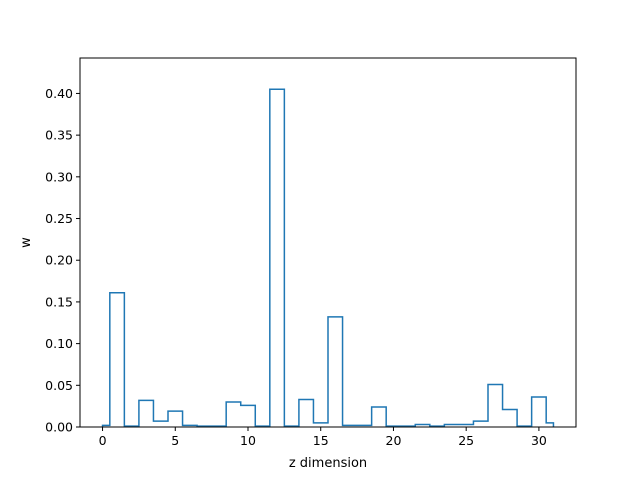 This screenshot has height=480, width=640. I want to click on y-tick-label: 0.10, so click(59, 343).